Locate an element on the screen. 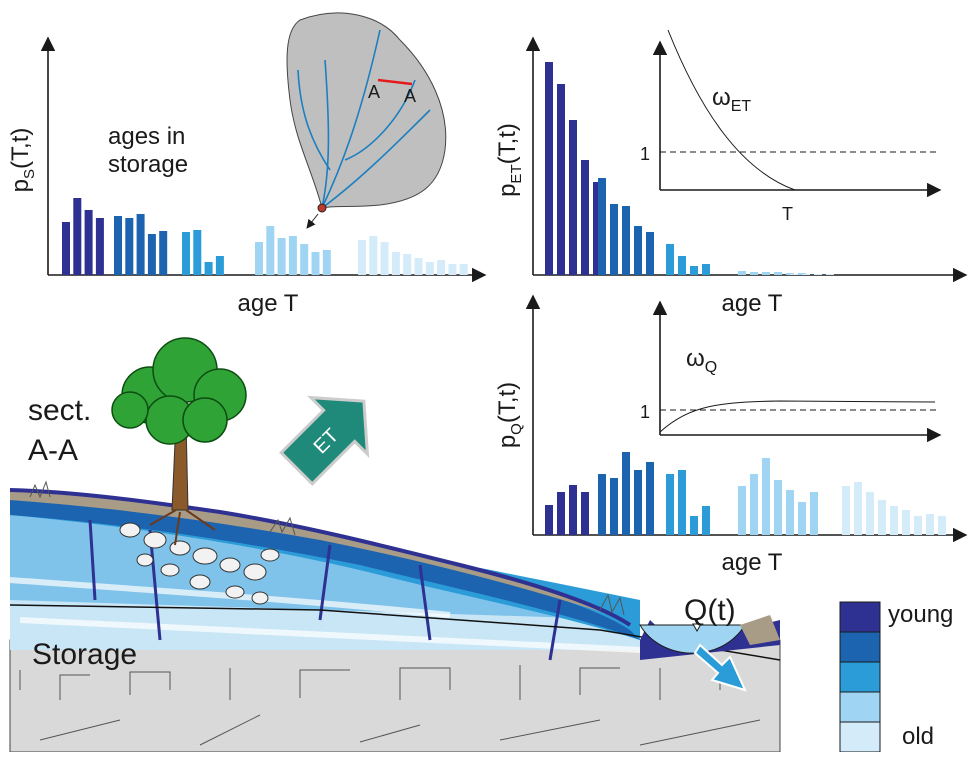 The image size is (974, 757). catchment-map: A A is located at coordinates (366, 120).